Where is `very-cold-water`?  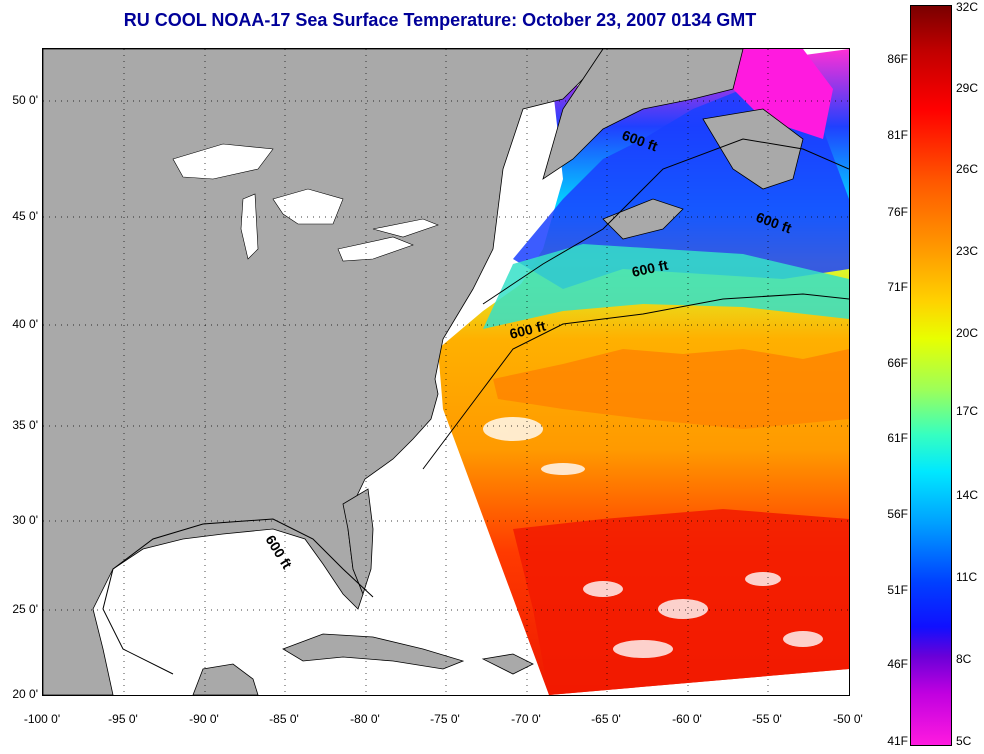
very-cold-water is located at coordinates (778, 94).